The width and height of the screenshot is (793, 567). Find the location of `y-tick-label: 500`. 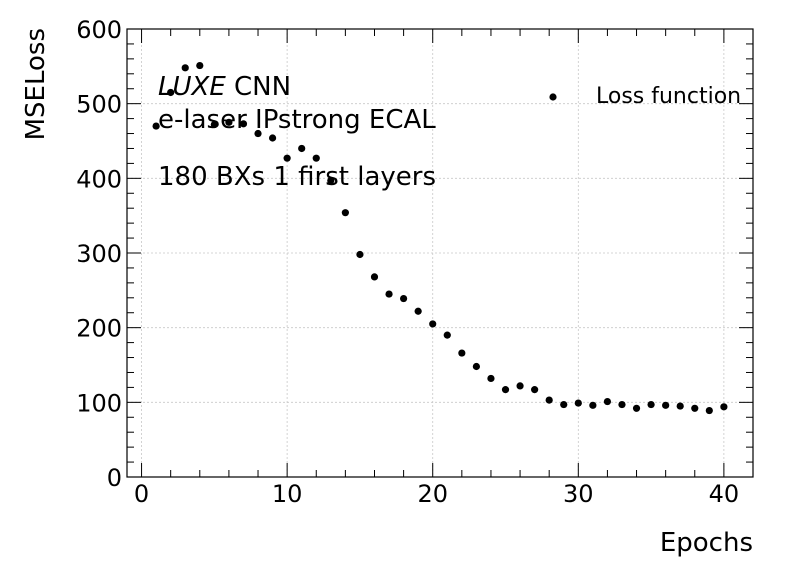

y-tick-label: 500 is located at coordinates (99, 105).